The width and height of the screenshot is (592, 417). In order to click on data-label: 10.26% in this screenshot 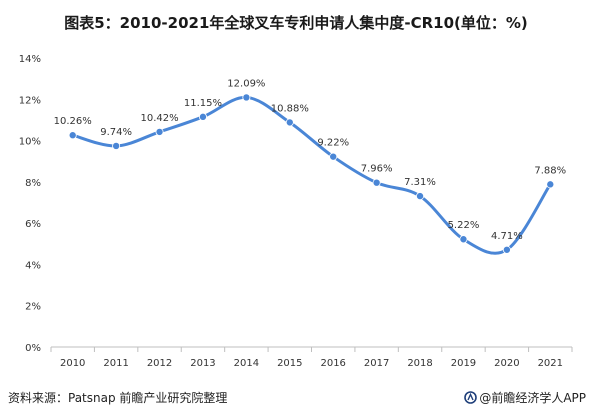, I will do `click(73, 121)`.